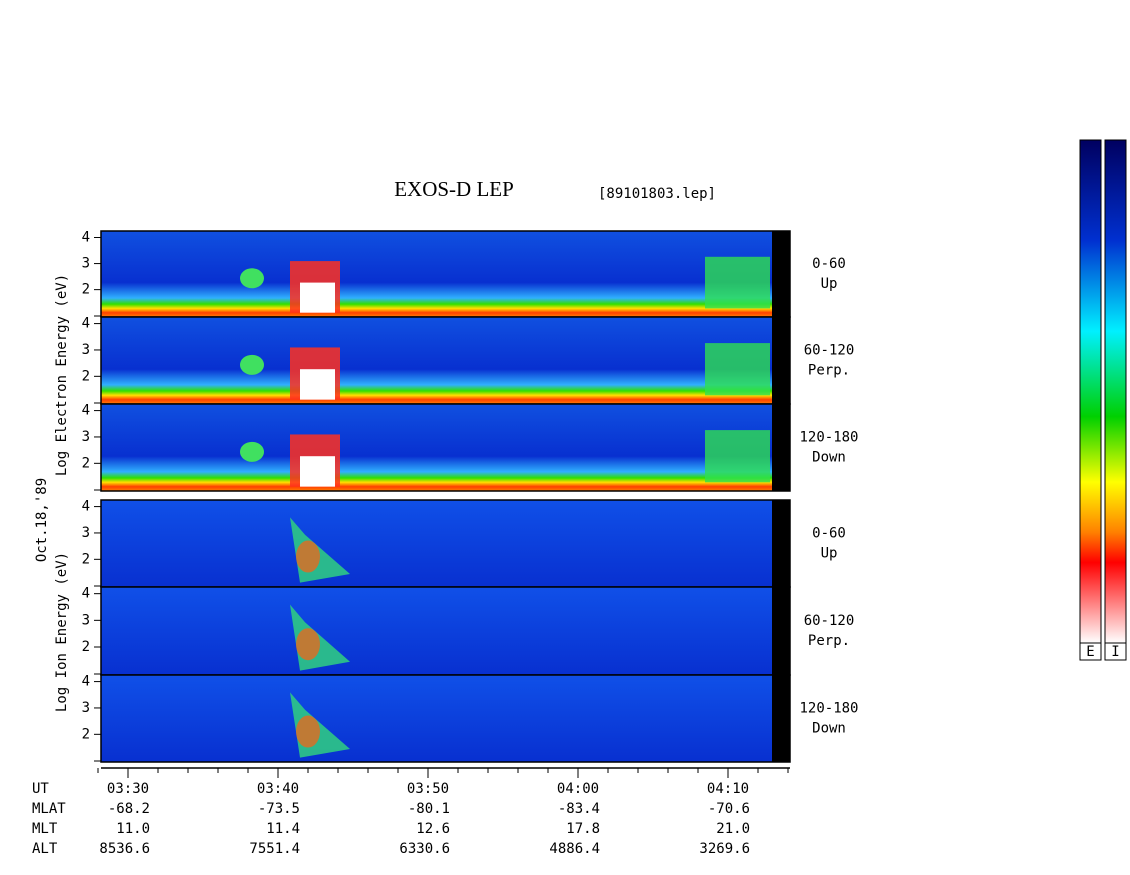  I want to click on time-label: 03:50, so click(428, 789).